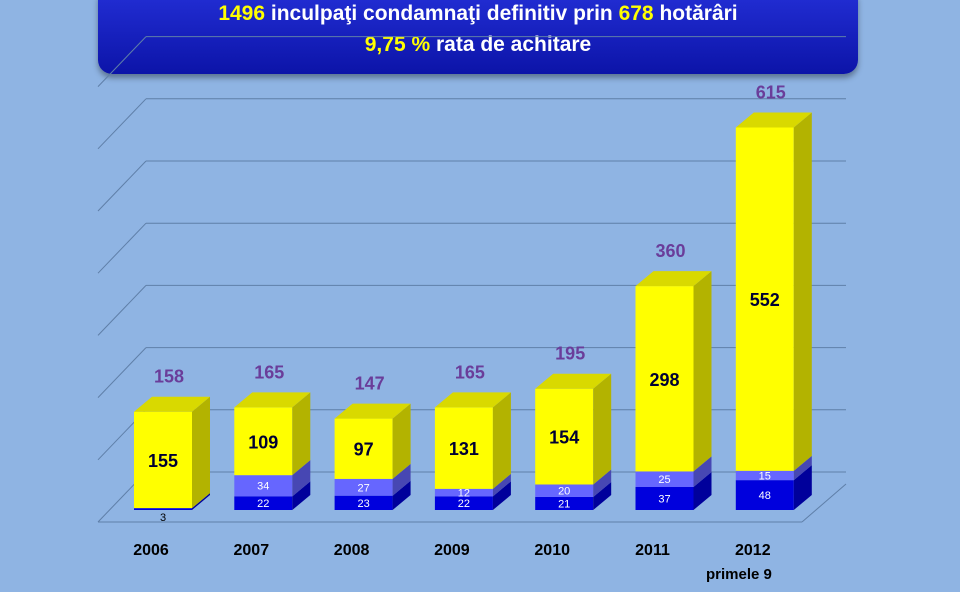  What do you see at coordinates (201, 452) in the screenshot?
I see `bar-side-yellow-2006` at bounding box center [201, 452].